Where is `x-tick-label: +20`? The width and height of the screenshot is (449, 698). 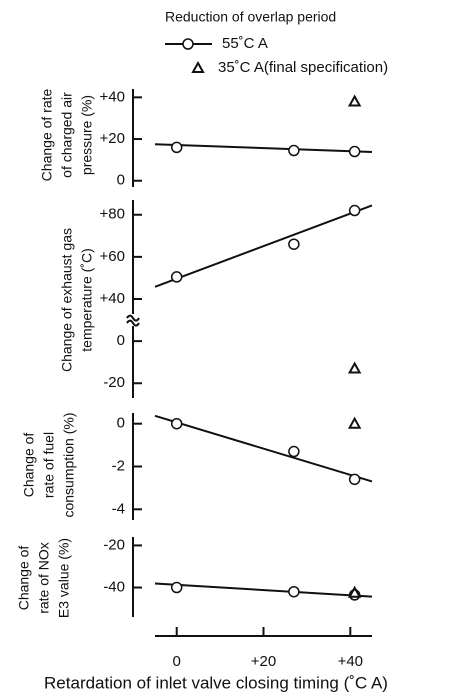 x-tick-label: +20 is located at coordinates (263, 661).